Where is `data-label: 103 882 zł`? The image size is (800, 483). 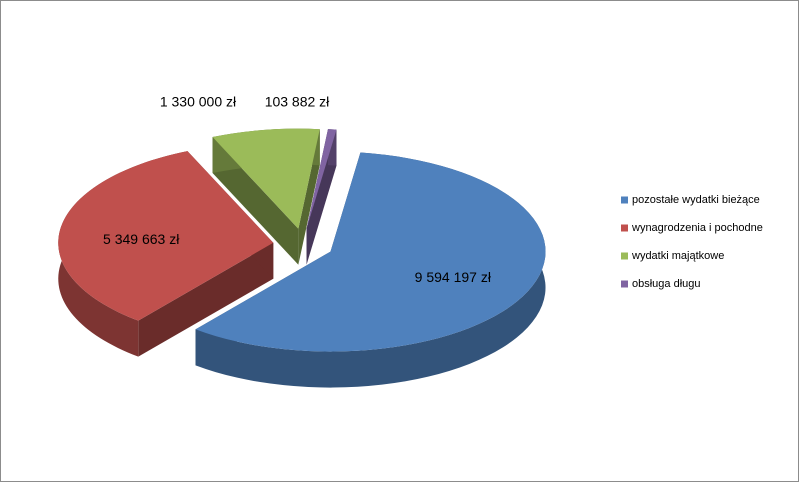 data-label: 103 882 zł is located at coordinates (297, 102).